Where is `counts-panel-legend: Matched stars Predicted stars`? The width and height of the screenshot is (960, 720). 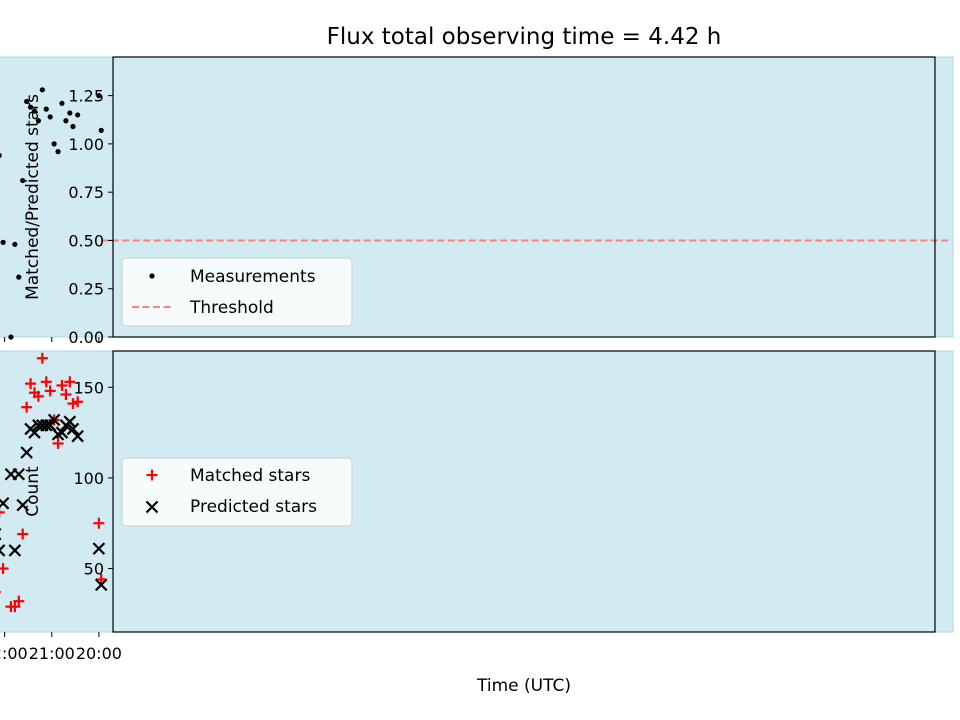 counts-panel-legend: Matched stars Predicted stars is located at coordinates (237, 492).